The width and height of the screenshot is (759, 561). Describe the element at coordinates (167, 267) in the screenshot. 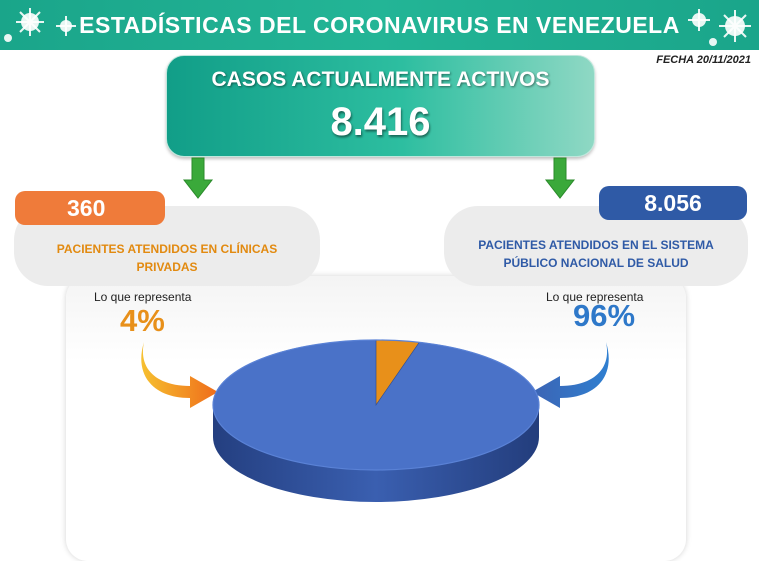

I see `private-clinics-label-line2: PRIVADAS` at that location.